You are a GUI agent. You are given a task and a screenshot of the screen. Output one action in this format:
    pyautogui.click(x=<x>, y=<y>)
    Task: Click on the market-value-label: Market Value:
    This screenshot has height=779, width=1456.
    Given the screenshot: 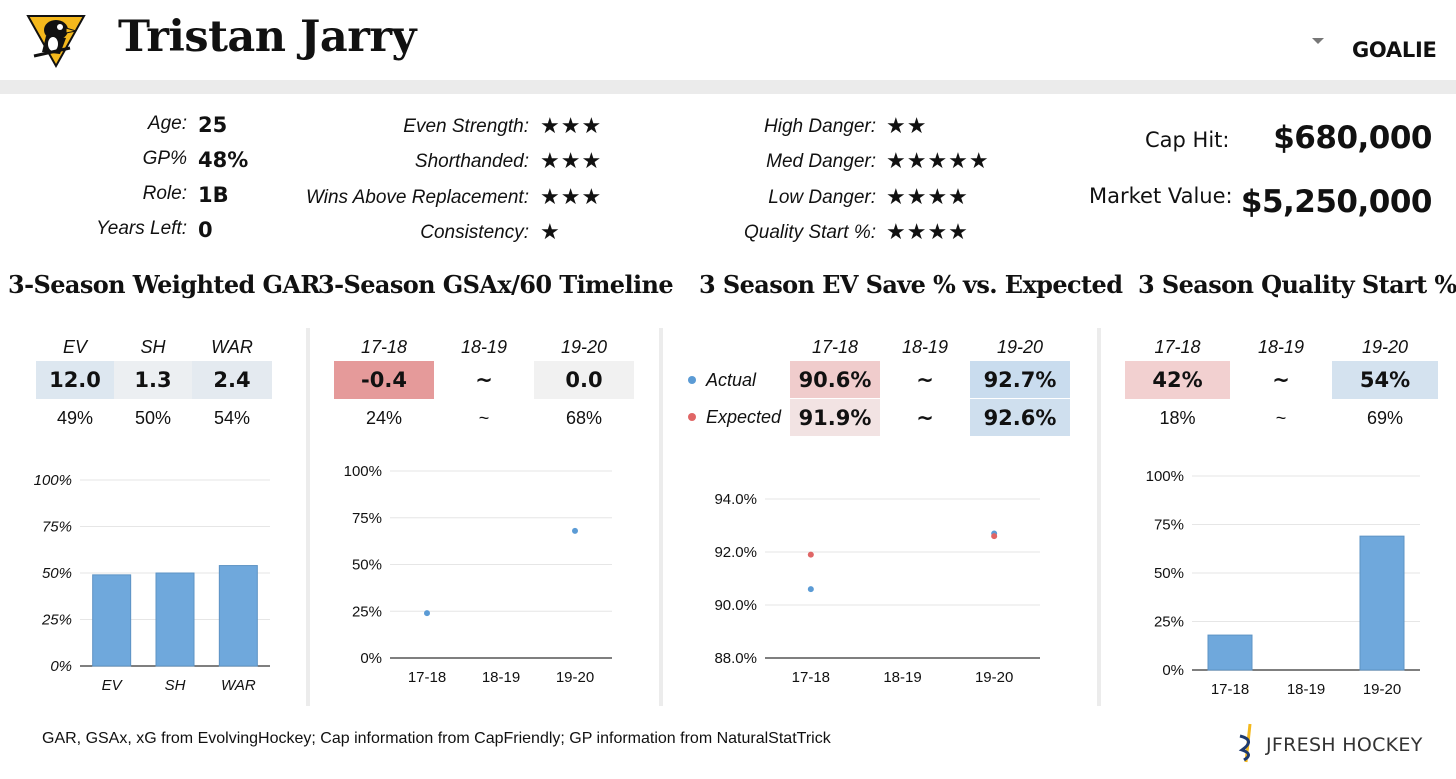 What is the action you would take?
    pyautogui.click(x=1161, y=196)
    